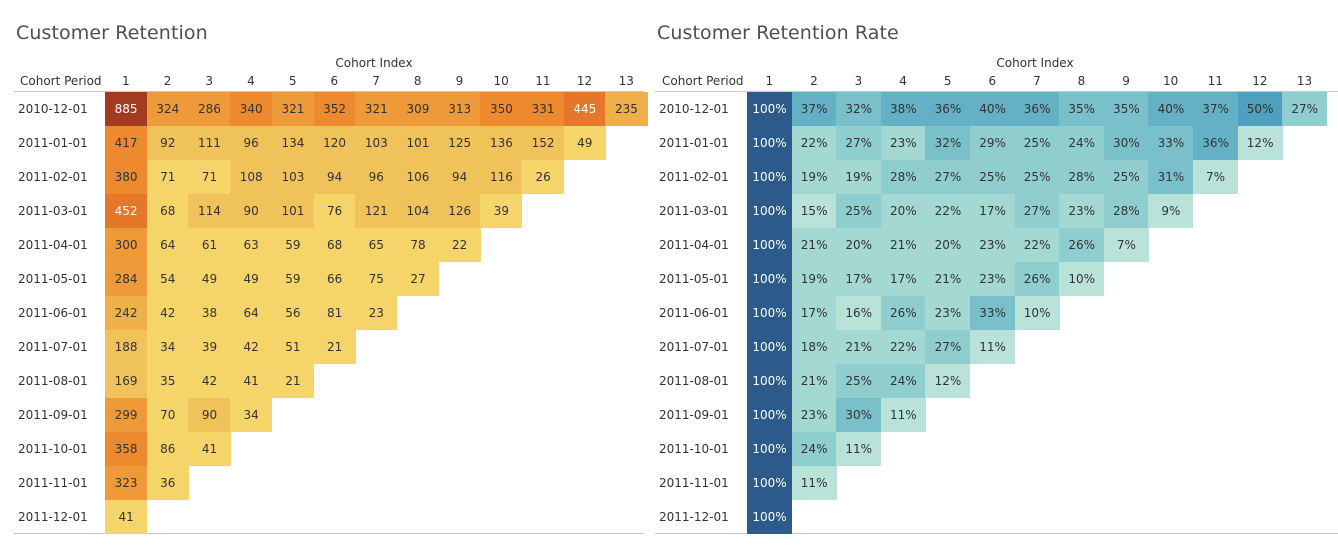 This screenshot has width=1338, height=545. I want to click on heatmap-cell: 299, so click(126, 415).